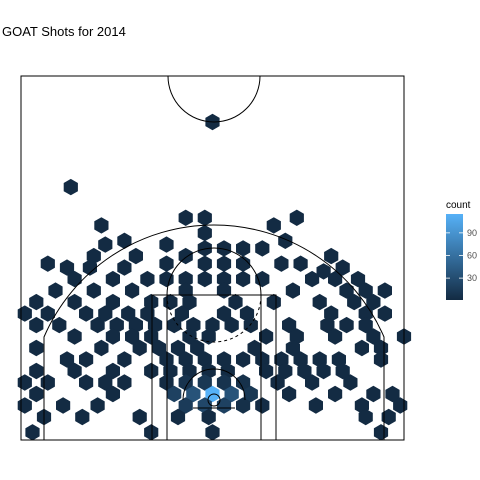 This screenshot has width=480, height=480. What do you see at coordinates (64, 31) in the screenshot?
I see `chart-title: GOAT Shots for 2014` at bounding box center [64, 31].